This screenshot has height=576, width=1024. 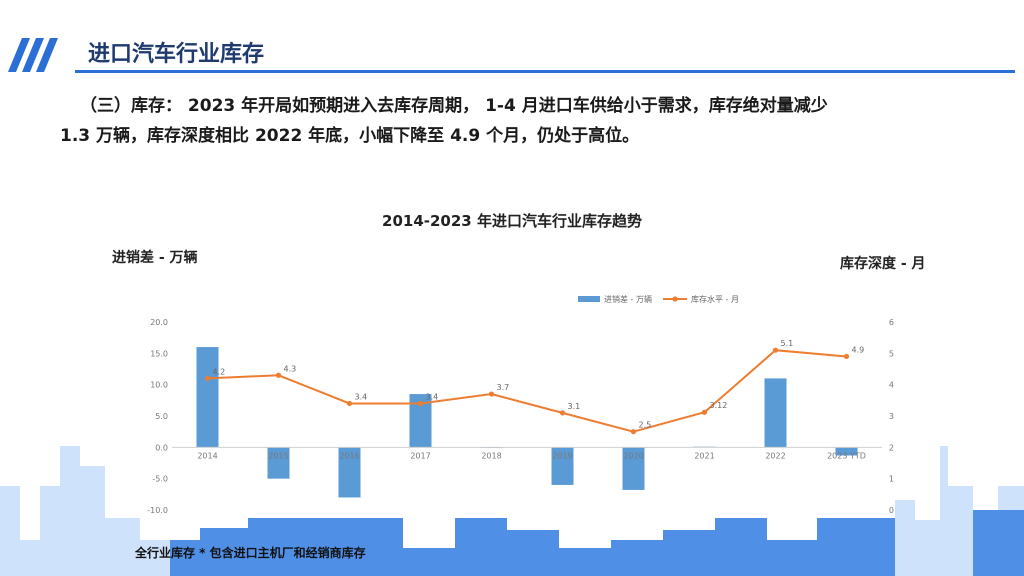 What do you see at coordinates (858, 349) in the screenshot?
I see `line-data-label: 4.9` at bounding box center [858, 349].